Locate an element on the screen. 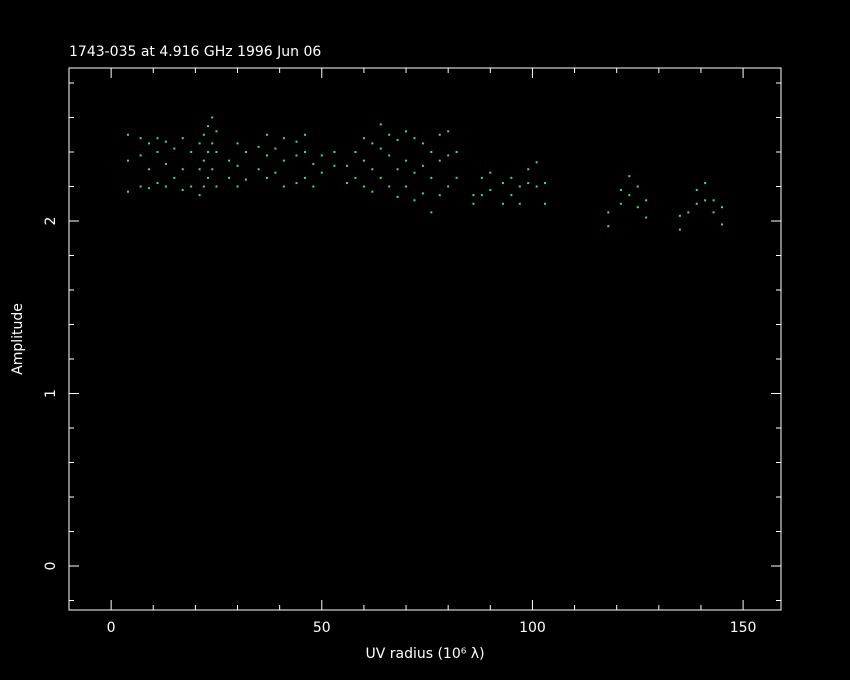  x-axis-label: UV radius (10⁶ λ) is located at coordinates (424, 654).